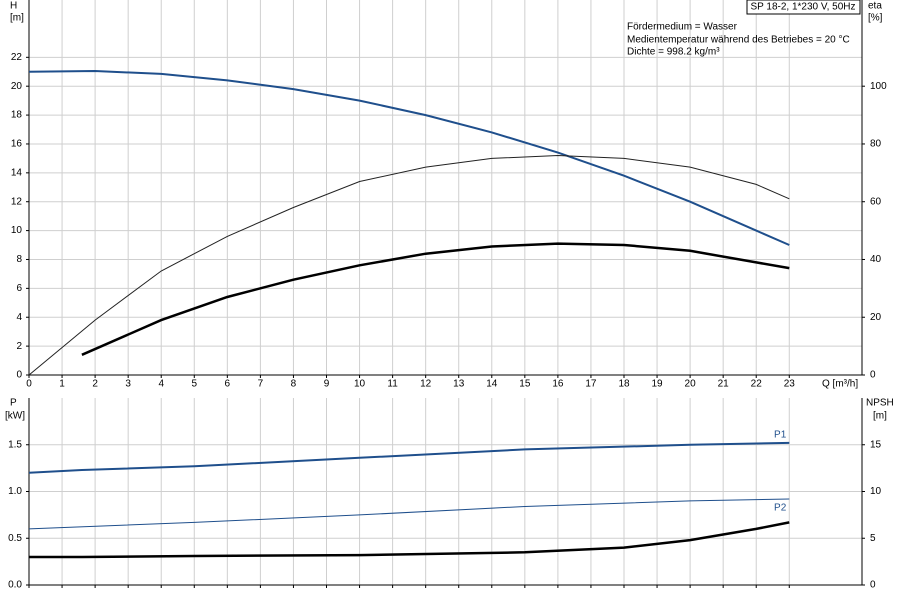 This screenshot has width=900, height=600. What do you see at coordinates (878, 86) in the screenshot?
I see `y2-tick-label: 100` at bounding box center [878, 86].